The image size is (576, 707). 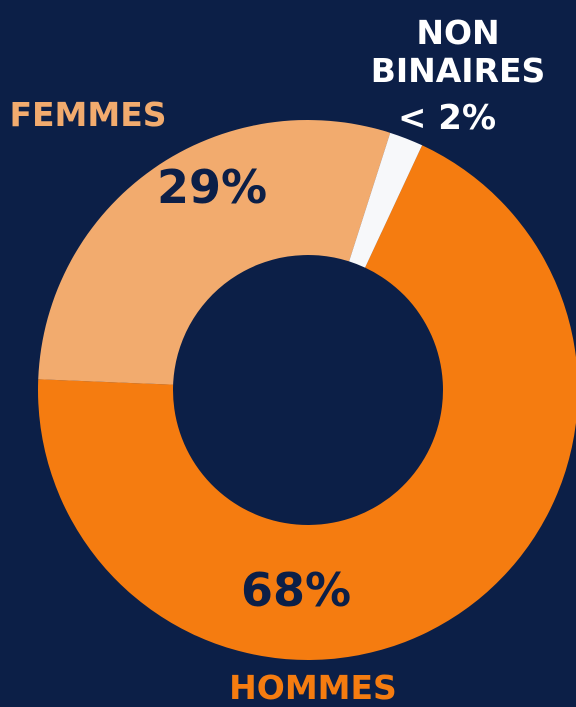 I want to click on category-label: FEMMES, so click(x=88, y=114).